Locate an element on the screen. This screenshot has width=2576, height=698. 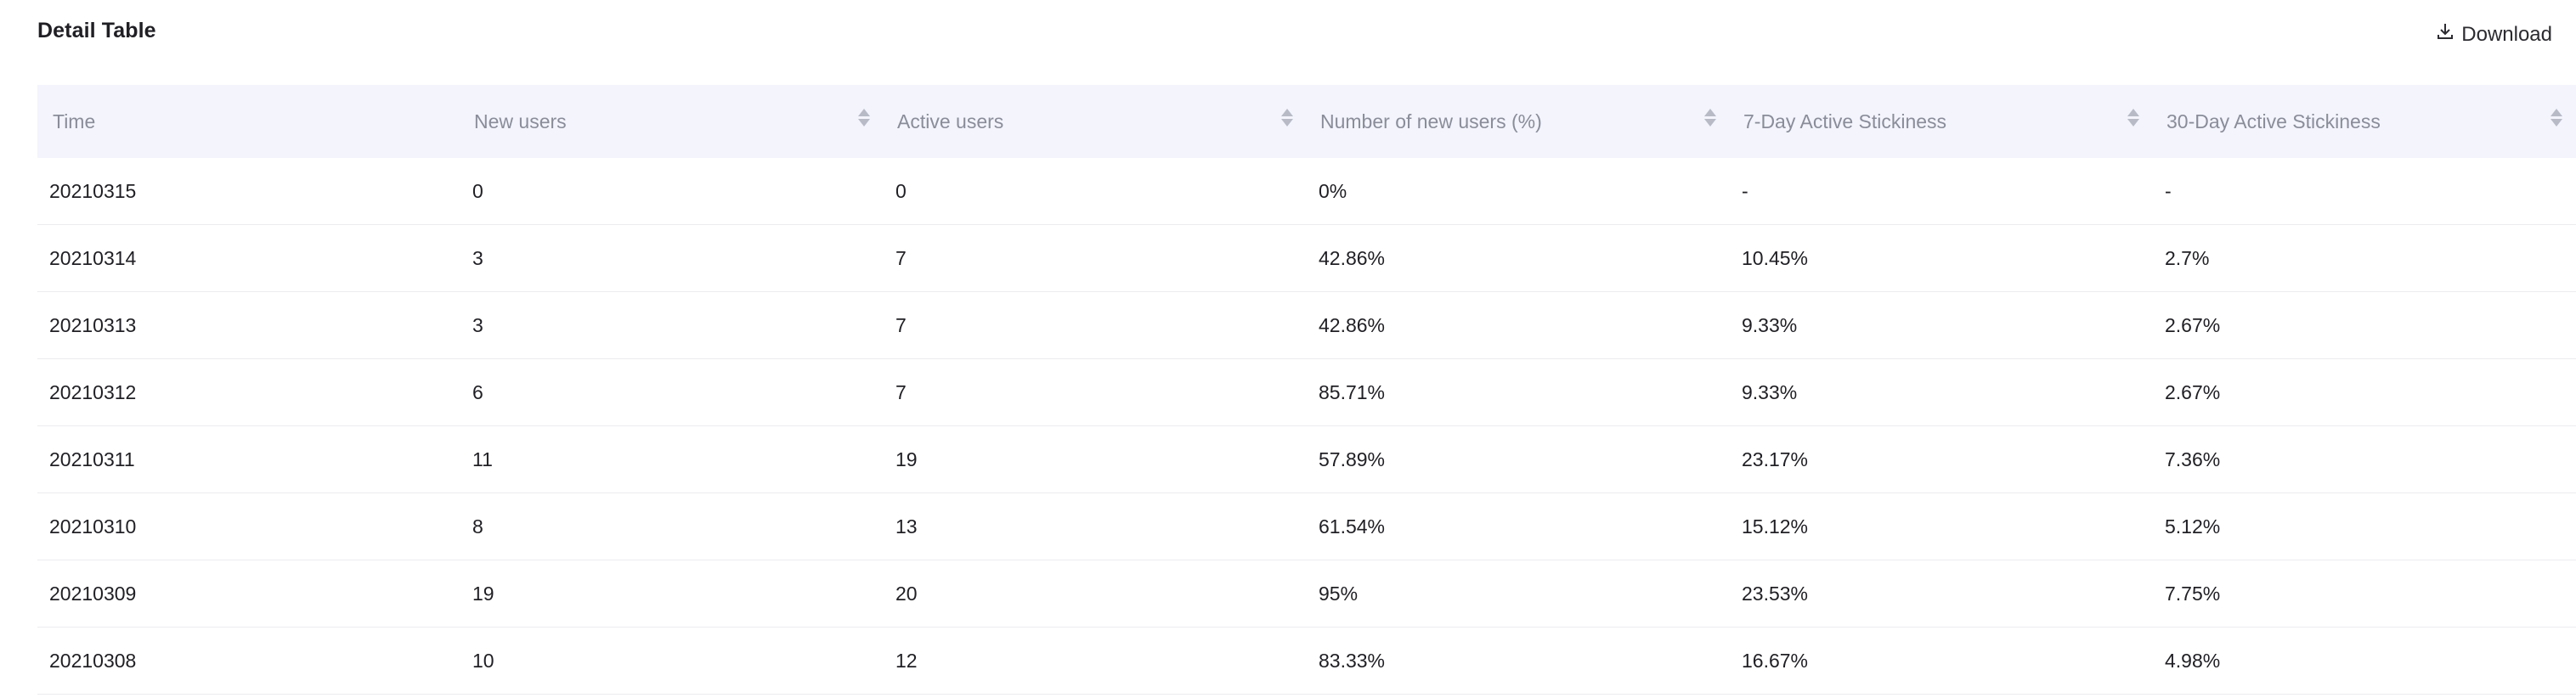
column-header-30day-stickiness: 30-Day Active Stickiness is located at coordinates (2364, 121).